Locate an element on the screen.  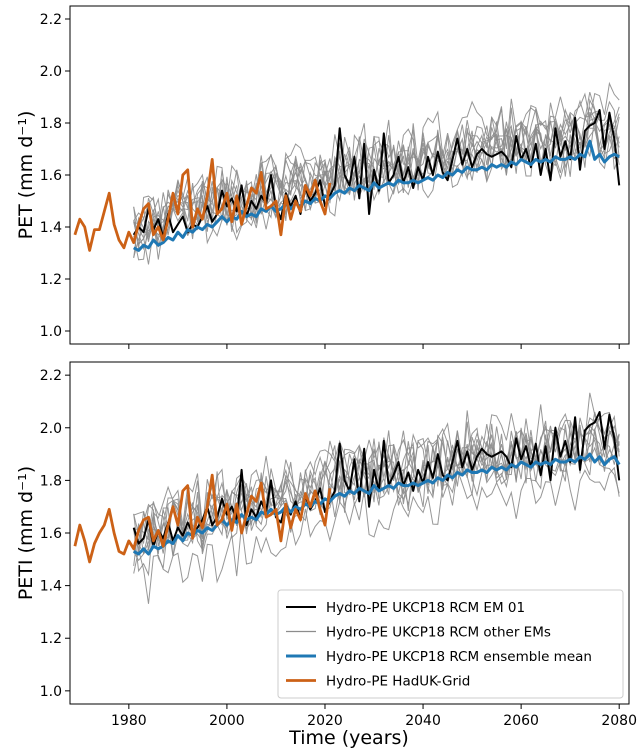
legend-label-others: Hydro-PE UKCP18 RCM other EMs is located at coordinates (438, 633).